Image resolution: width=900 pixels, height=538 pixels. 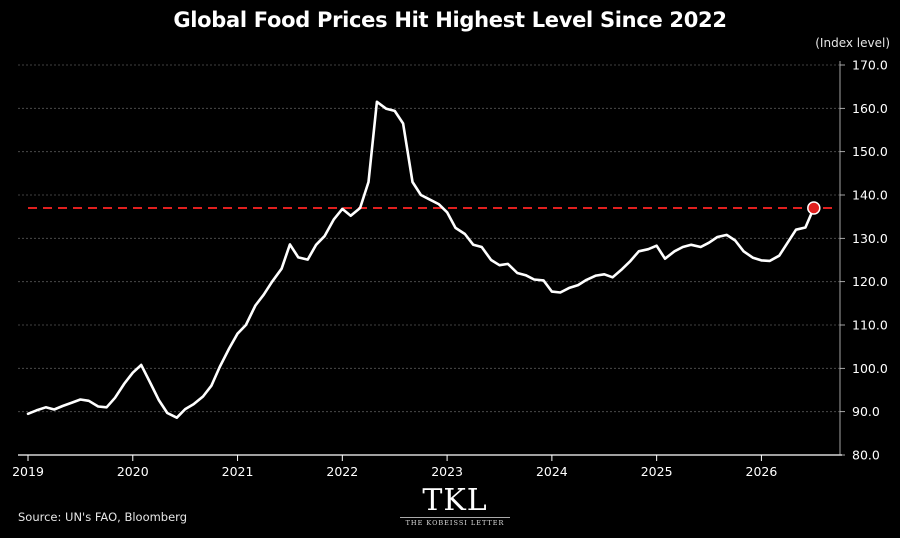 I want to click on y-tick-label: 90.0, so click(x=866, y=411).